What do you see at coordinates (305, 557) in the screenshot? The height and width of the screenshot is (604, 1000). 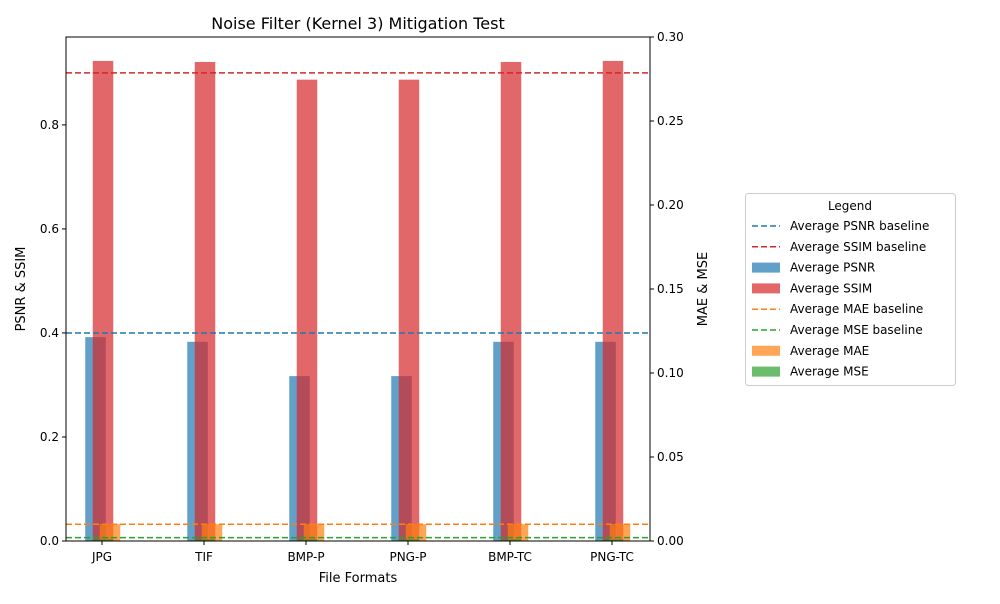 I see `x-tick-label: BMP-P` at bounding box center [305, 557].